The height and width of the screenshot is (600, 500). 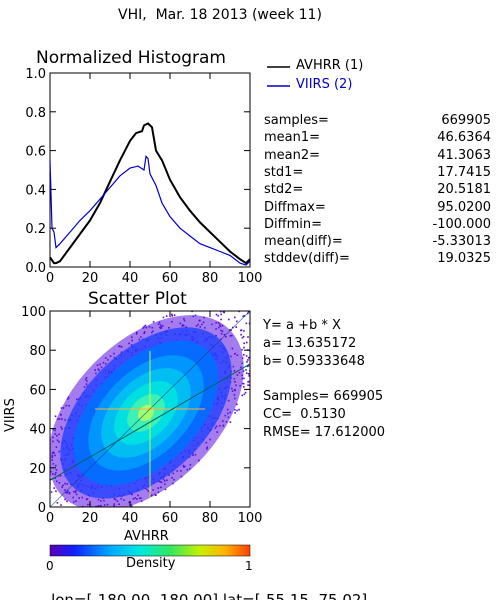 I want to click on stats-row: stddev(diff)= 19.0325, so click(x=377, y=259).